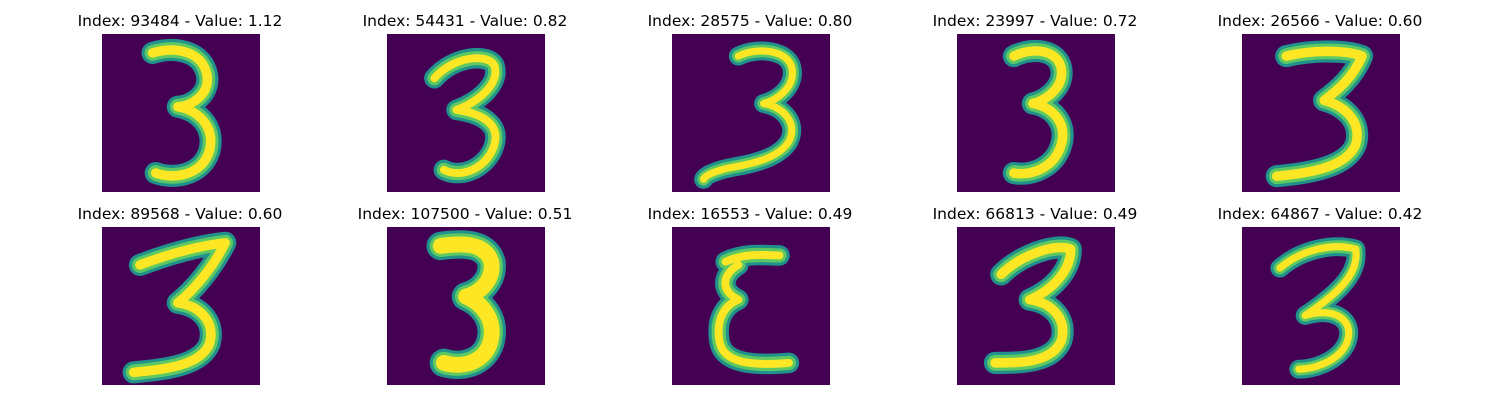 The image size is (1500, 400). Describe the element at coordinates (180, 21) in the screenshot. I see `panel-title: Index: 93484 - Value: 1.12` at that location.